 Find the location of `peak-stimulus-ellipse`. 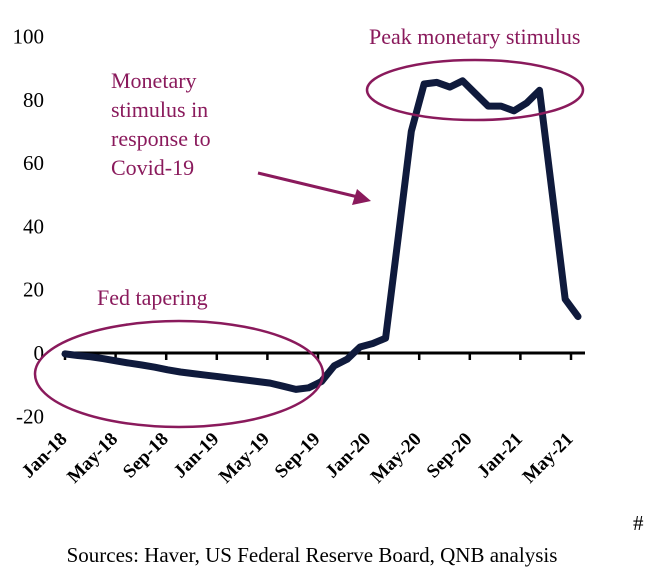

peak-stimulus-ellipse is located at coordinates (475, 90).